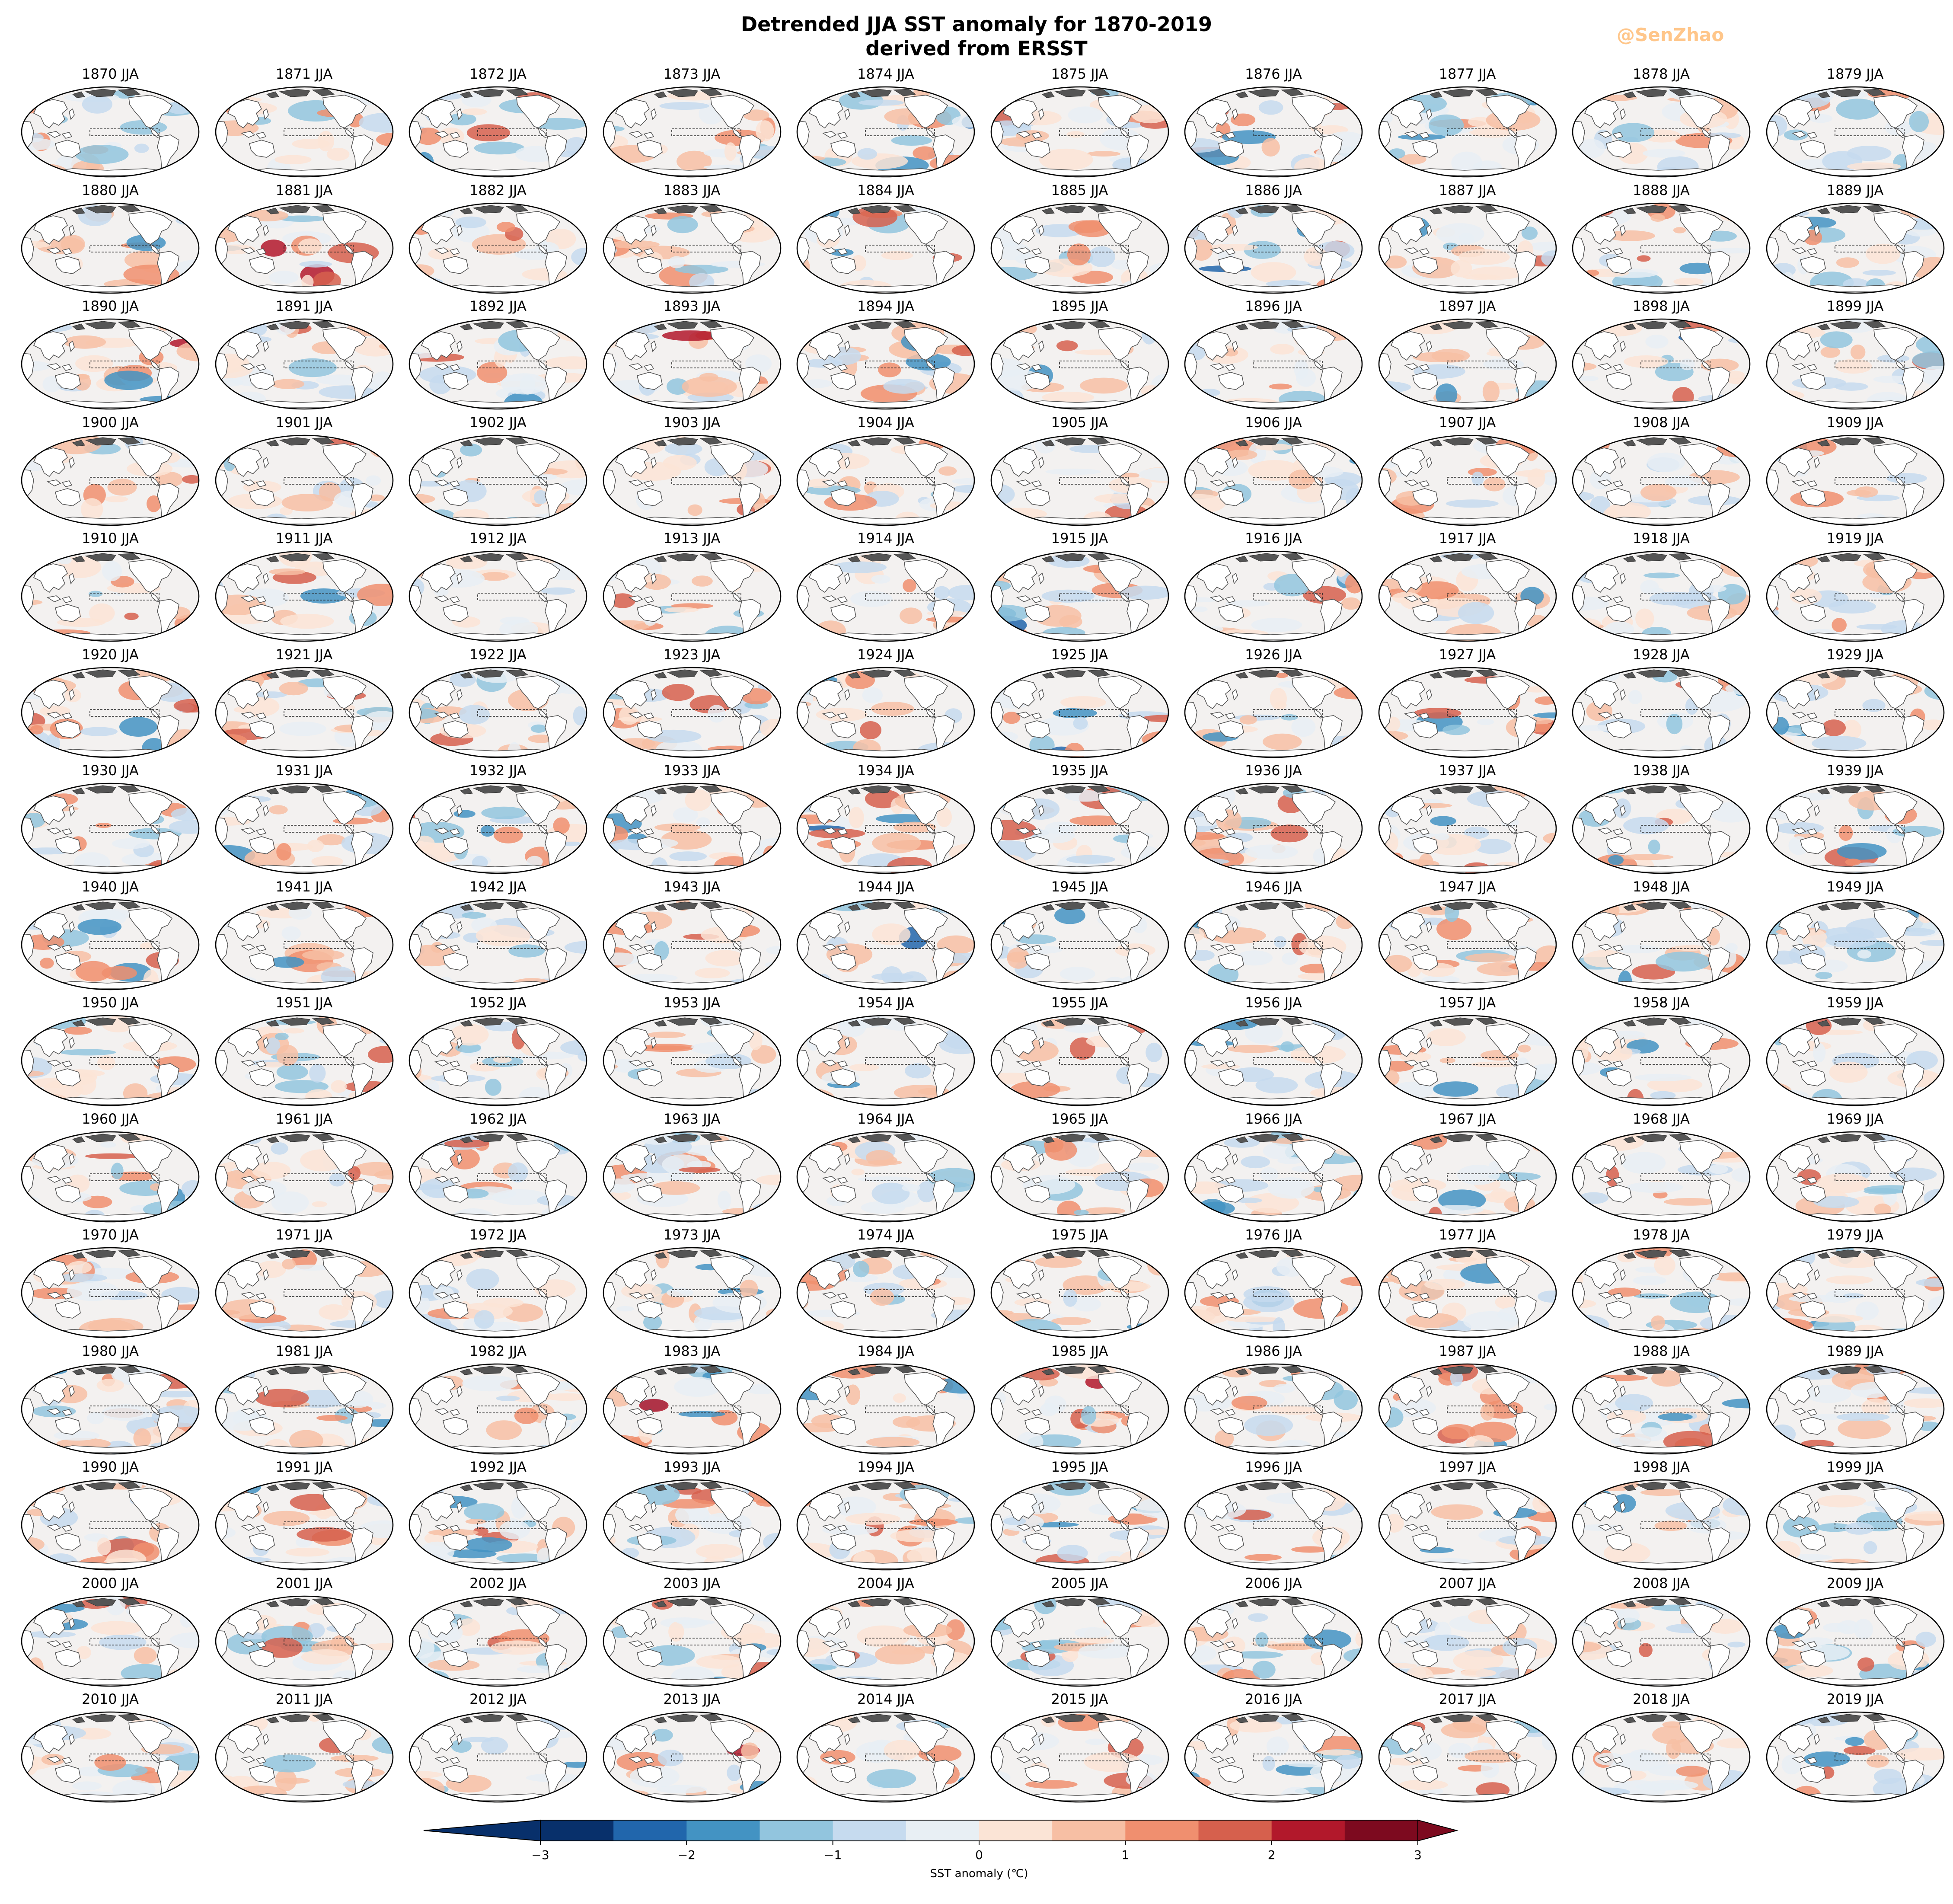 This screenshot has width=1953, height=1904. Describe the element at coordinates (1855, 423) in the screenshot. I see `map-panel-title: 1909 JJA` at that location.